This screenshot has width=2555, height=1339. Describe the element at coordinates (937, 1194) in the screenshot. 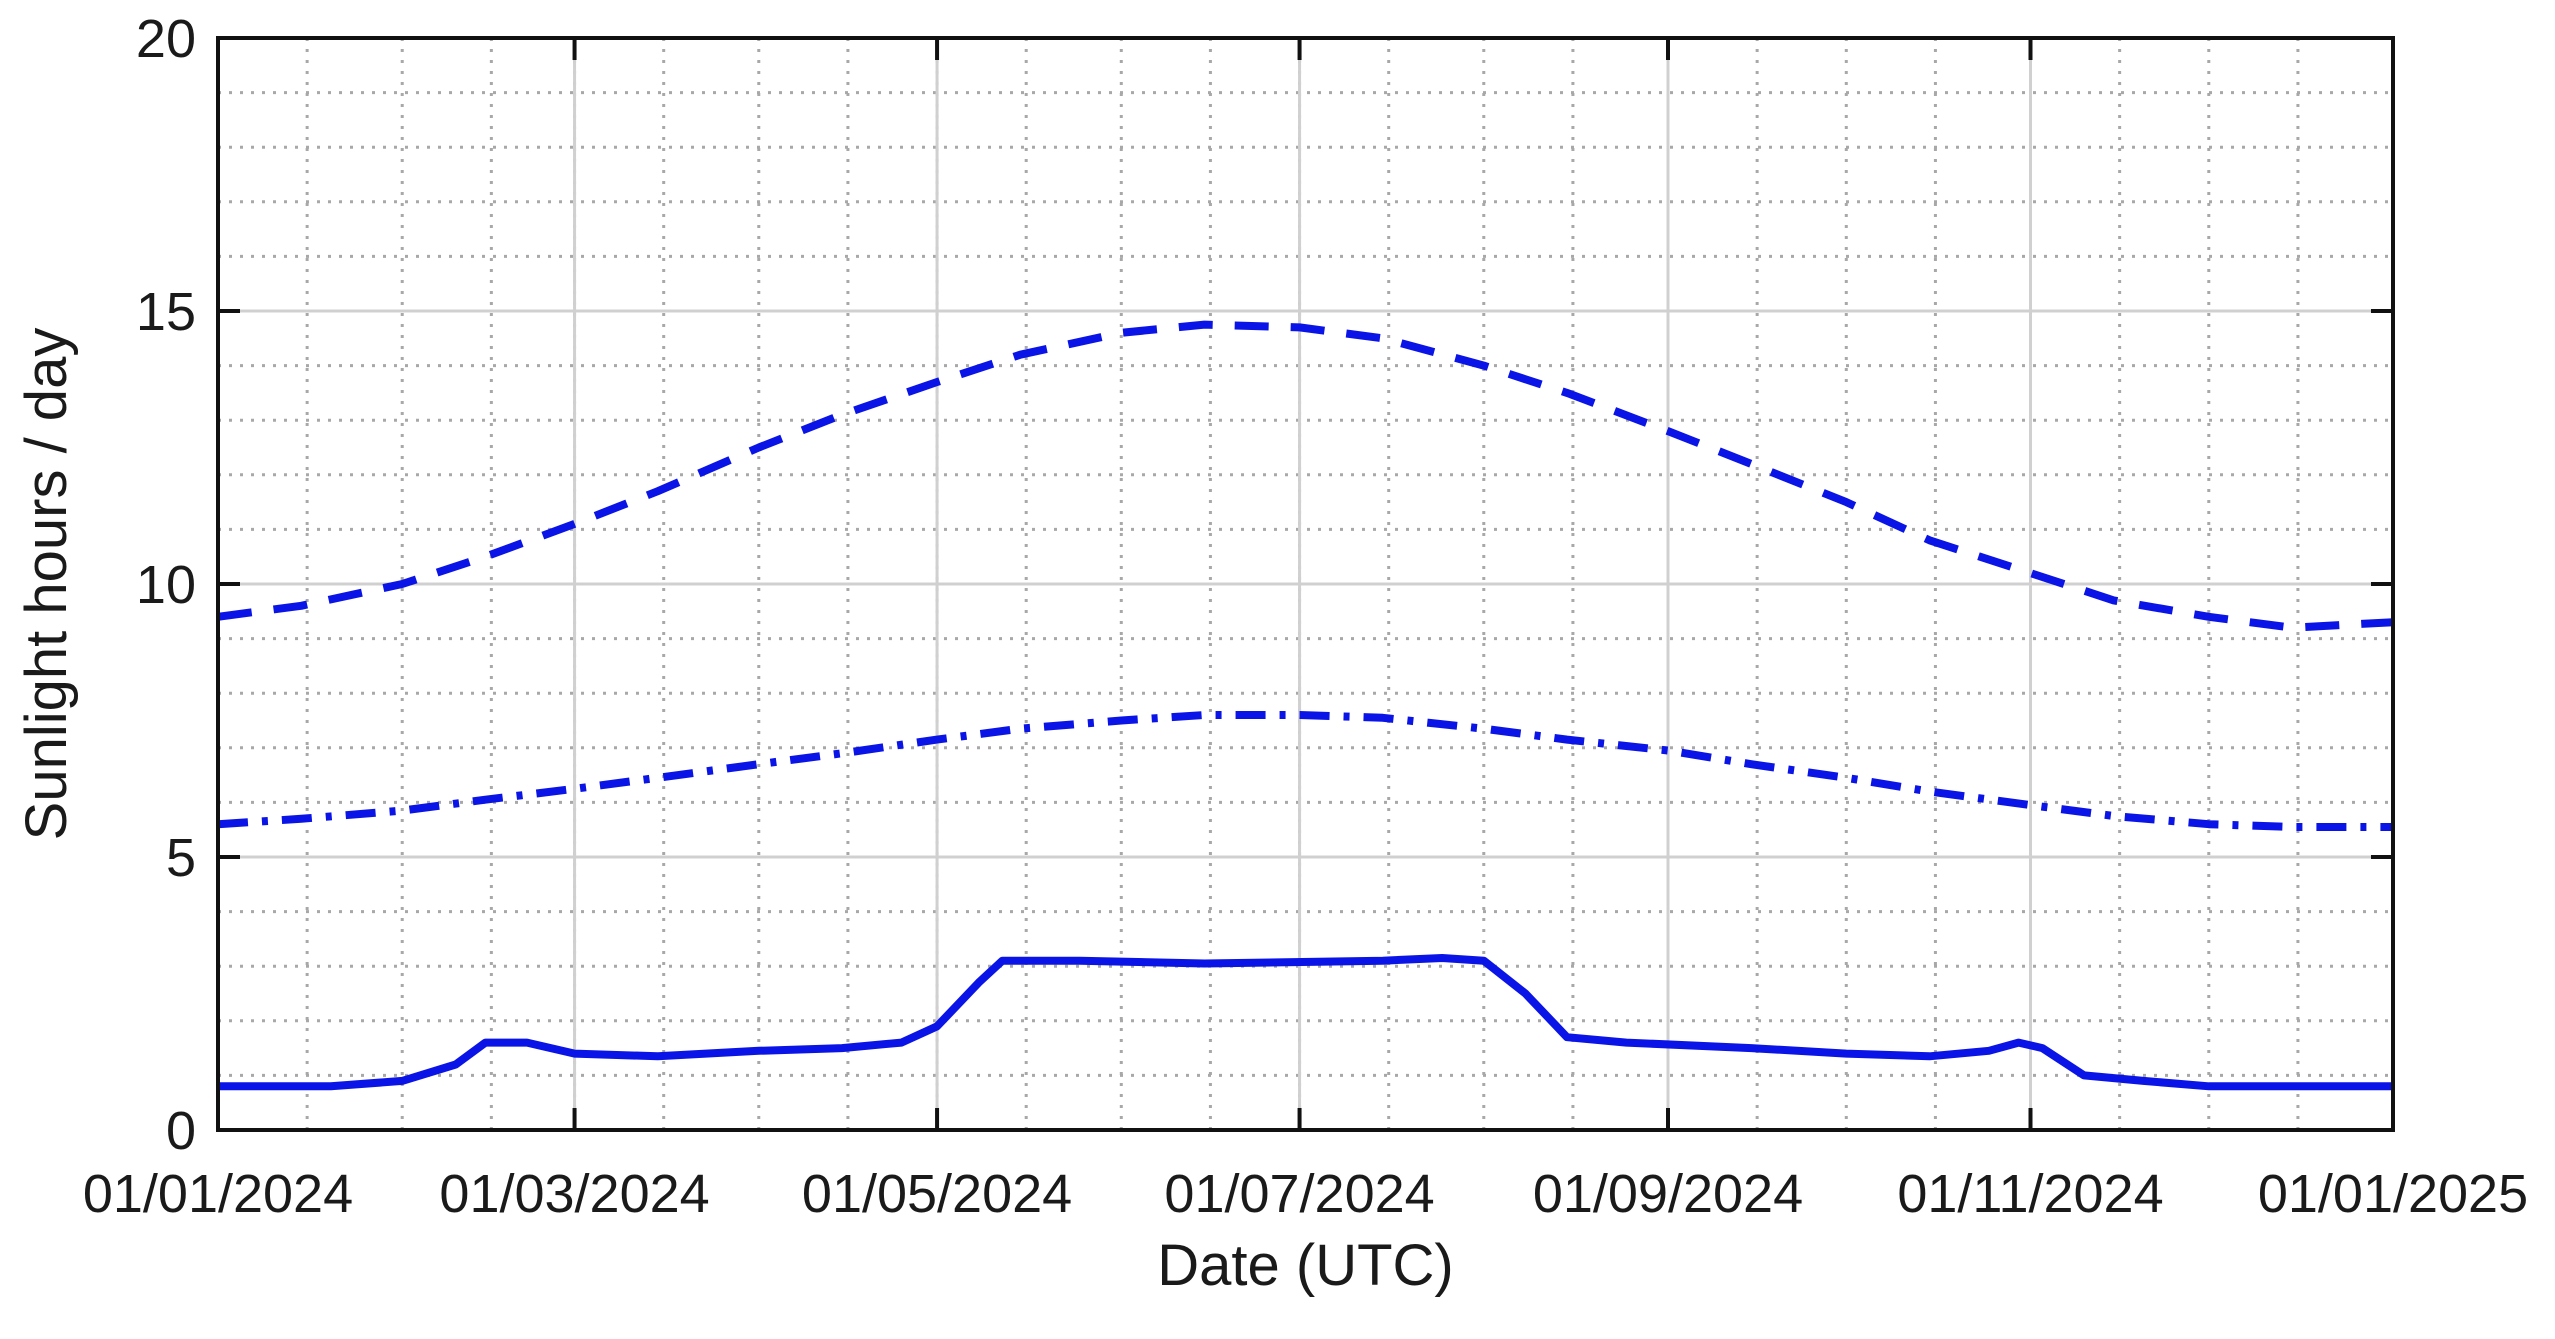

I see `x-tick-label: 01/05/2024` at that location.